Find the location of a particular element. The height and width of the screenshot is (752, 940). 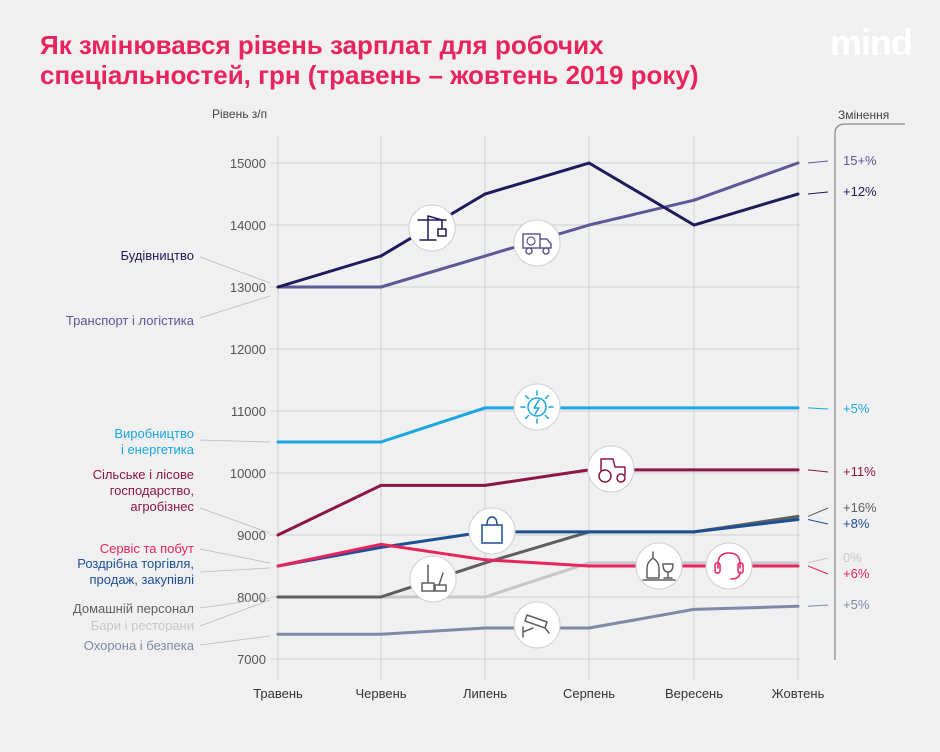

cleaning-icon is located at coordinates (433, 579).